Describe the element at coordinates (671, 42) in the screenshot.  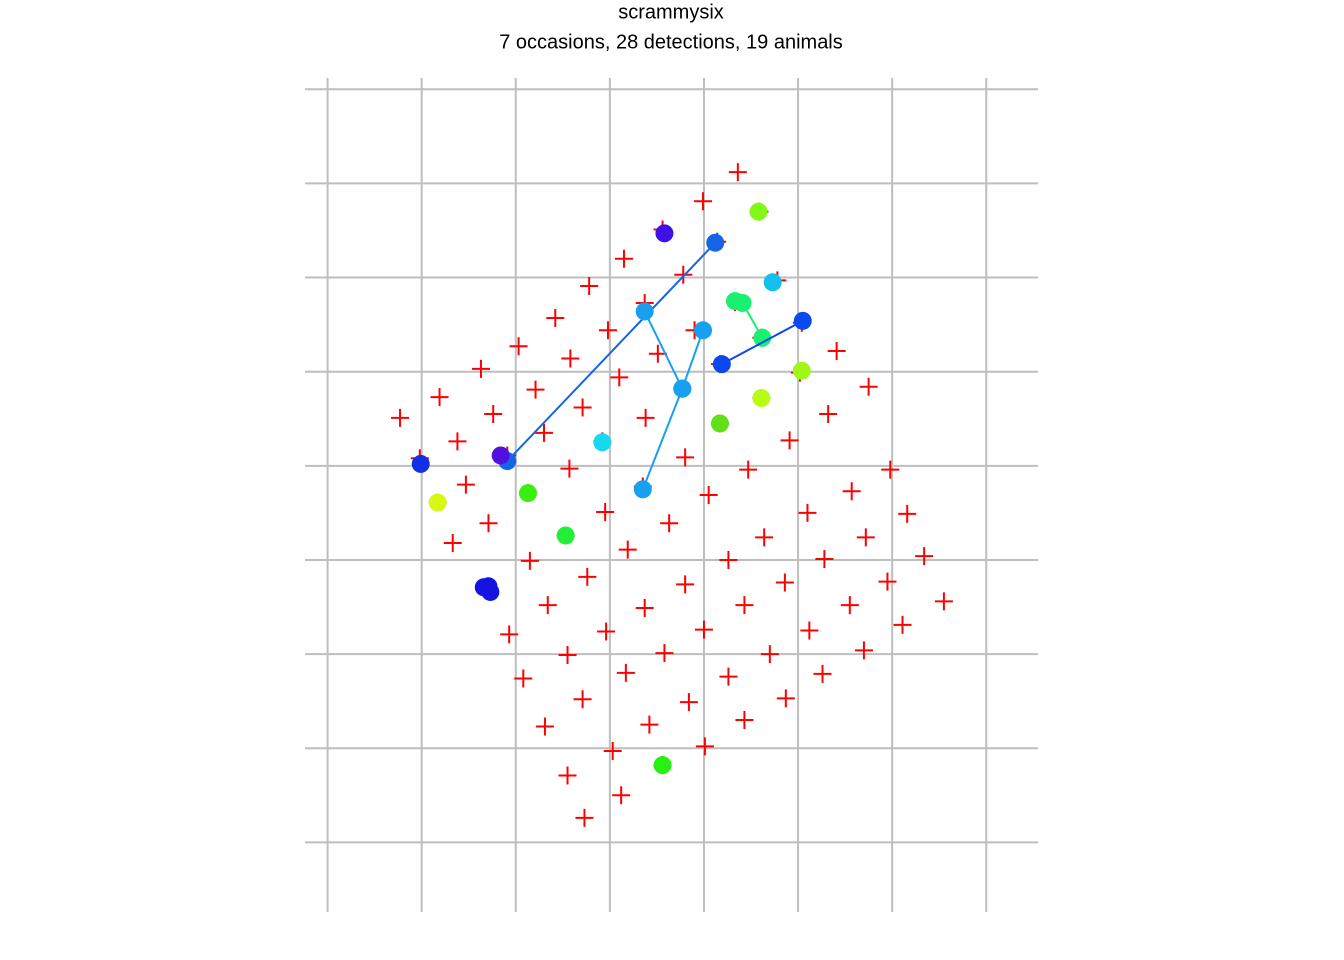
I see `chart-subtitle: 7 occasions, 28 detections, 19 animals` at that location.